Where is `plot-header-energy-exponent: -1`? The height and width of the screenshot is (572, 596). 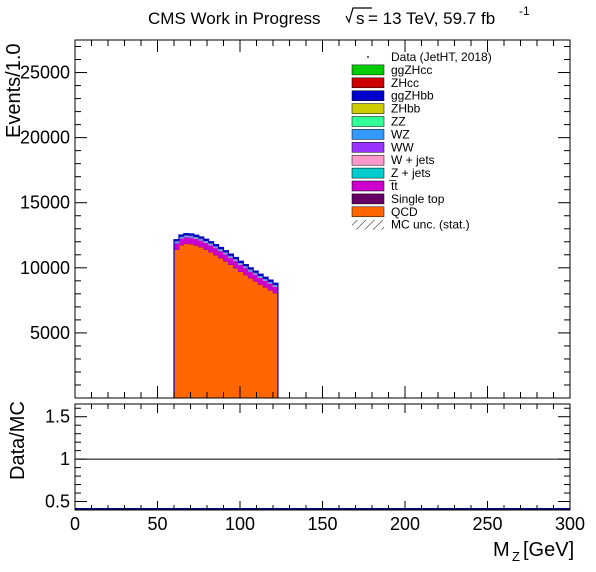 plot-header-energy-exponent: -1 is located at coordinates (524, 11).